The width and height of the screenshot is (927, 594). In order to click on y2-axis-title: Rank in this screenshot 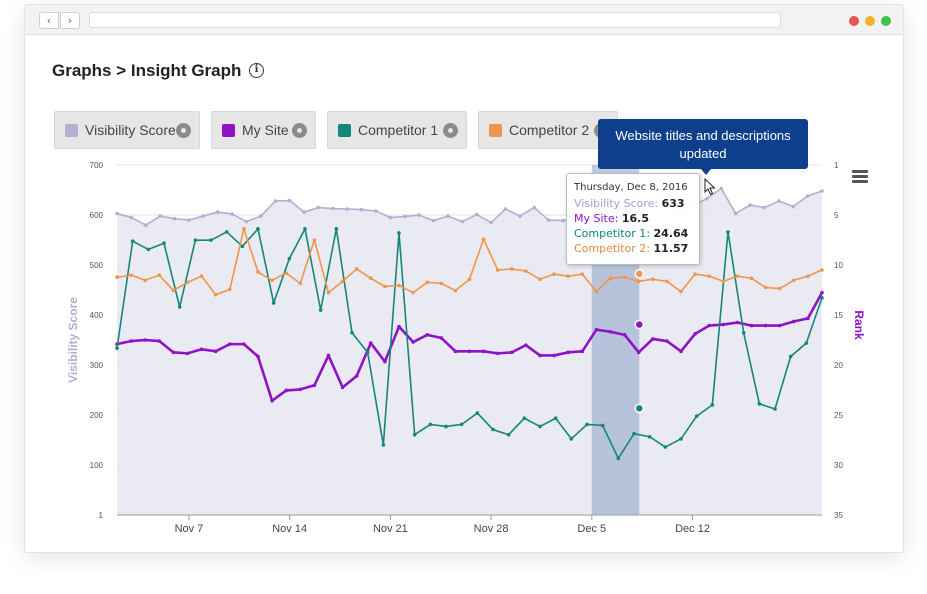, I will do `click(859, 325)`.